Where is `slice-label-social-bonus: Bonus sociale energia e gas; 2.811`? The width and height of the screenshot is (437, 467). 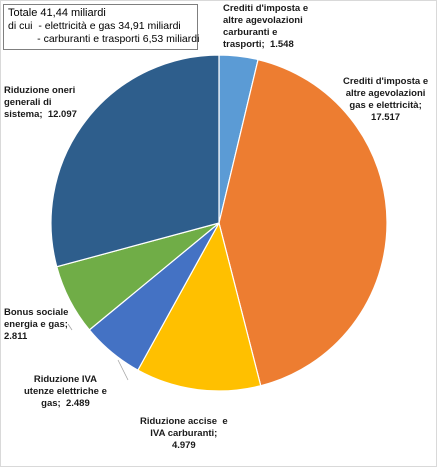 slice-label-social-bonus: Bonus sociale energia e gas; 2.811 is located at coordinates (36, 324).